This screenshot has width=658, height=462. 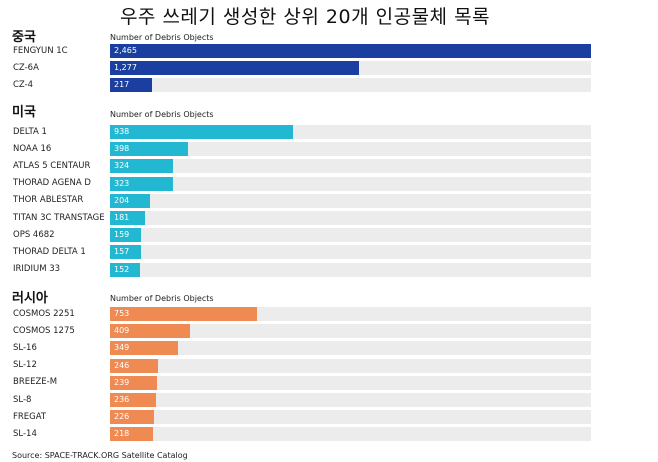 What do you see at coordinates (48, 200) in the screenshot?
I see `category-label: THOR ABLESTAR` at bounding box center [48, 200].